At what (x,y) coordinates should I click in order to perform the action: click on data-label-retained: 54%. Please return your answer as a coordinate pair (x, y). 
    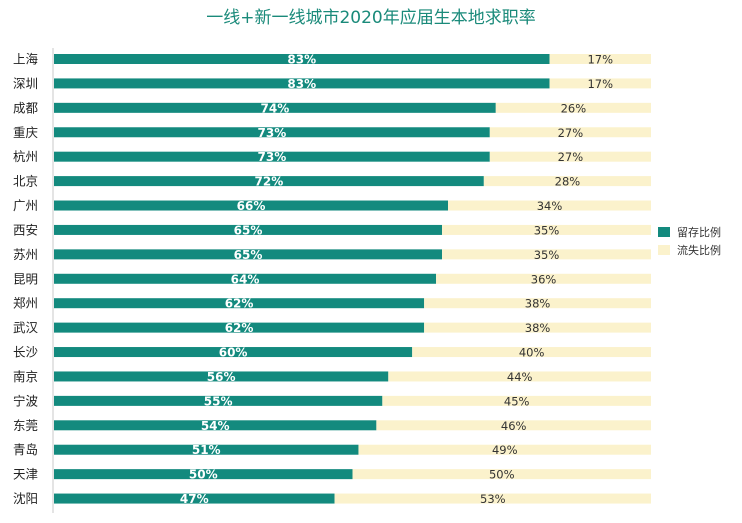
    Looking at the image, I should click on (215, 426).